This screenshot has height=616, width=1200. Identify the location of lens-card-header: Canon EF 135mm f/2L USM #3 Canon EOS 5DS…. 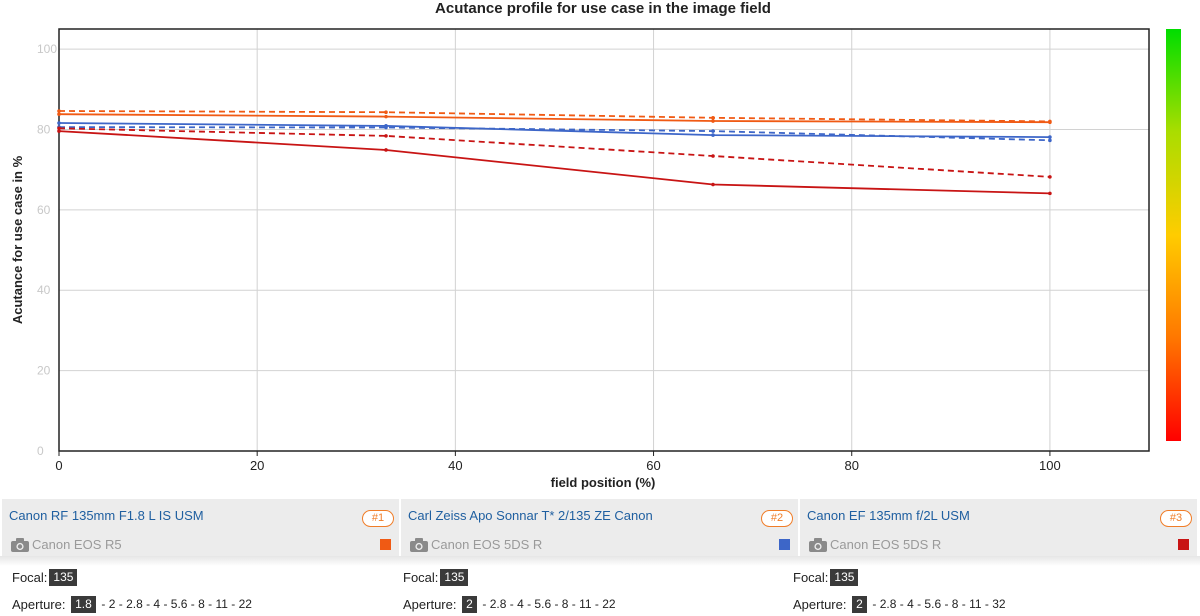
(998, 527).